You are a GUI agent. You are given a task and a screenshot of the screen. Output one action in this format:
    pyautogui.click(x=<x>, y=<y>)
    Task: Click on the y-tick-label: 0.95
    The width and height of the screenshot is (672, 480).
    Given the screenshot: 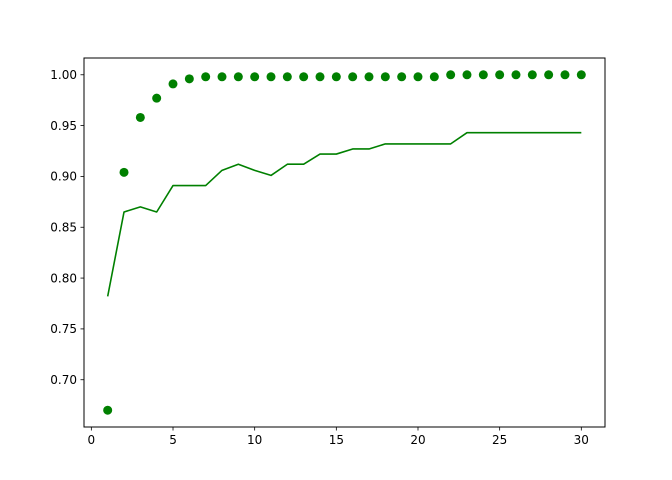 What is the action you would take?
    pyautogui.click(x=63, y=126)
    